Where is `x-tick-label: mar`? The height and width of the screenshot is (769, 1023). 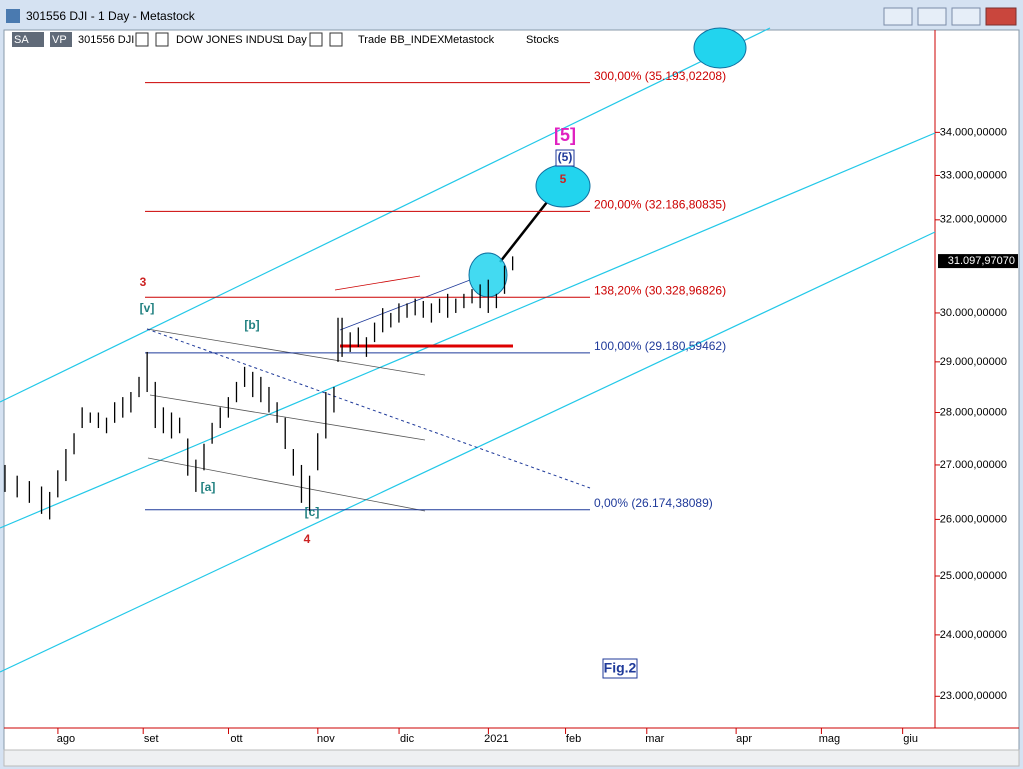
x-tick-label: mar is located at coordinates (654, 739).